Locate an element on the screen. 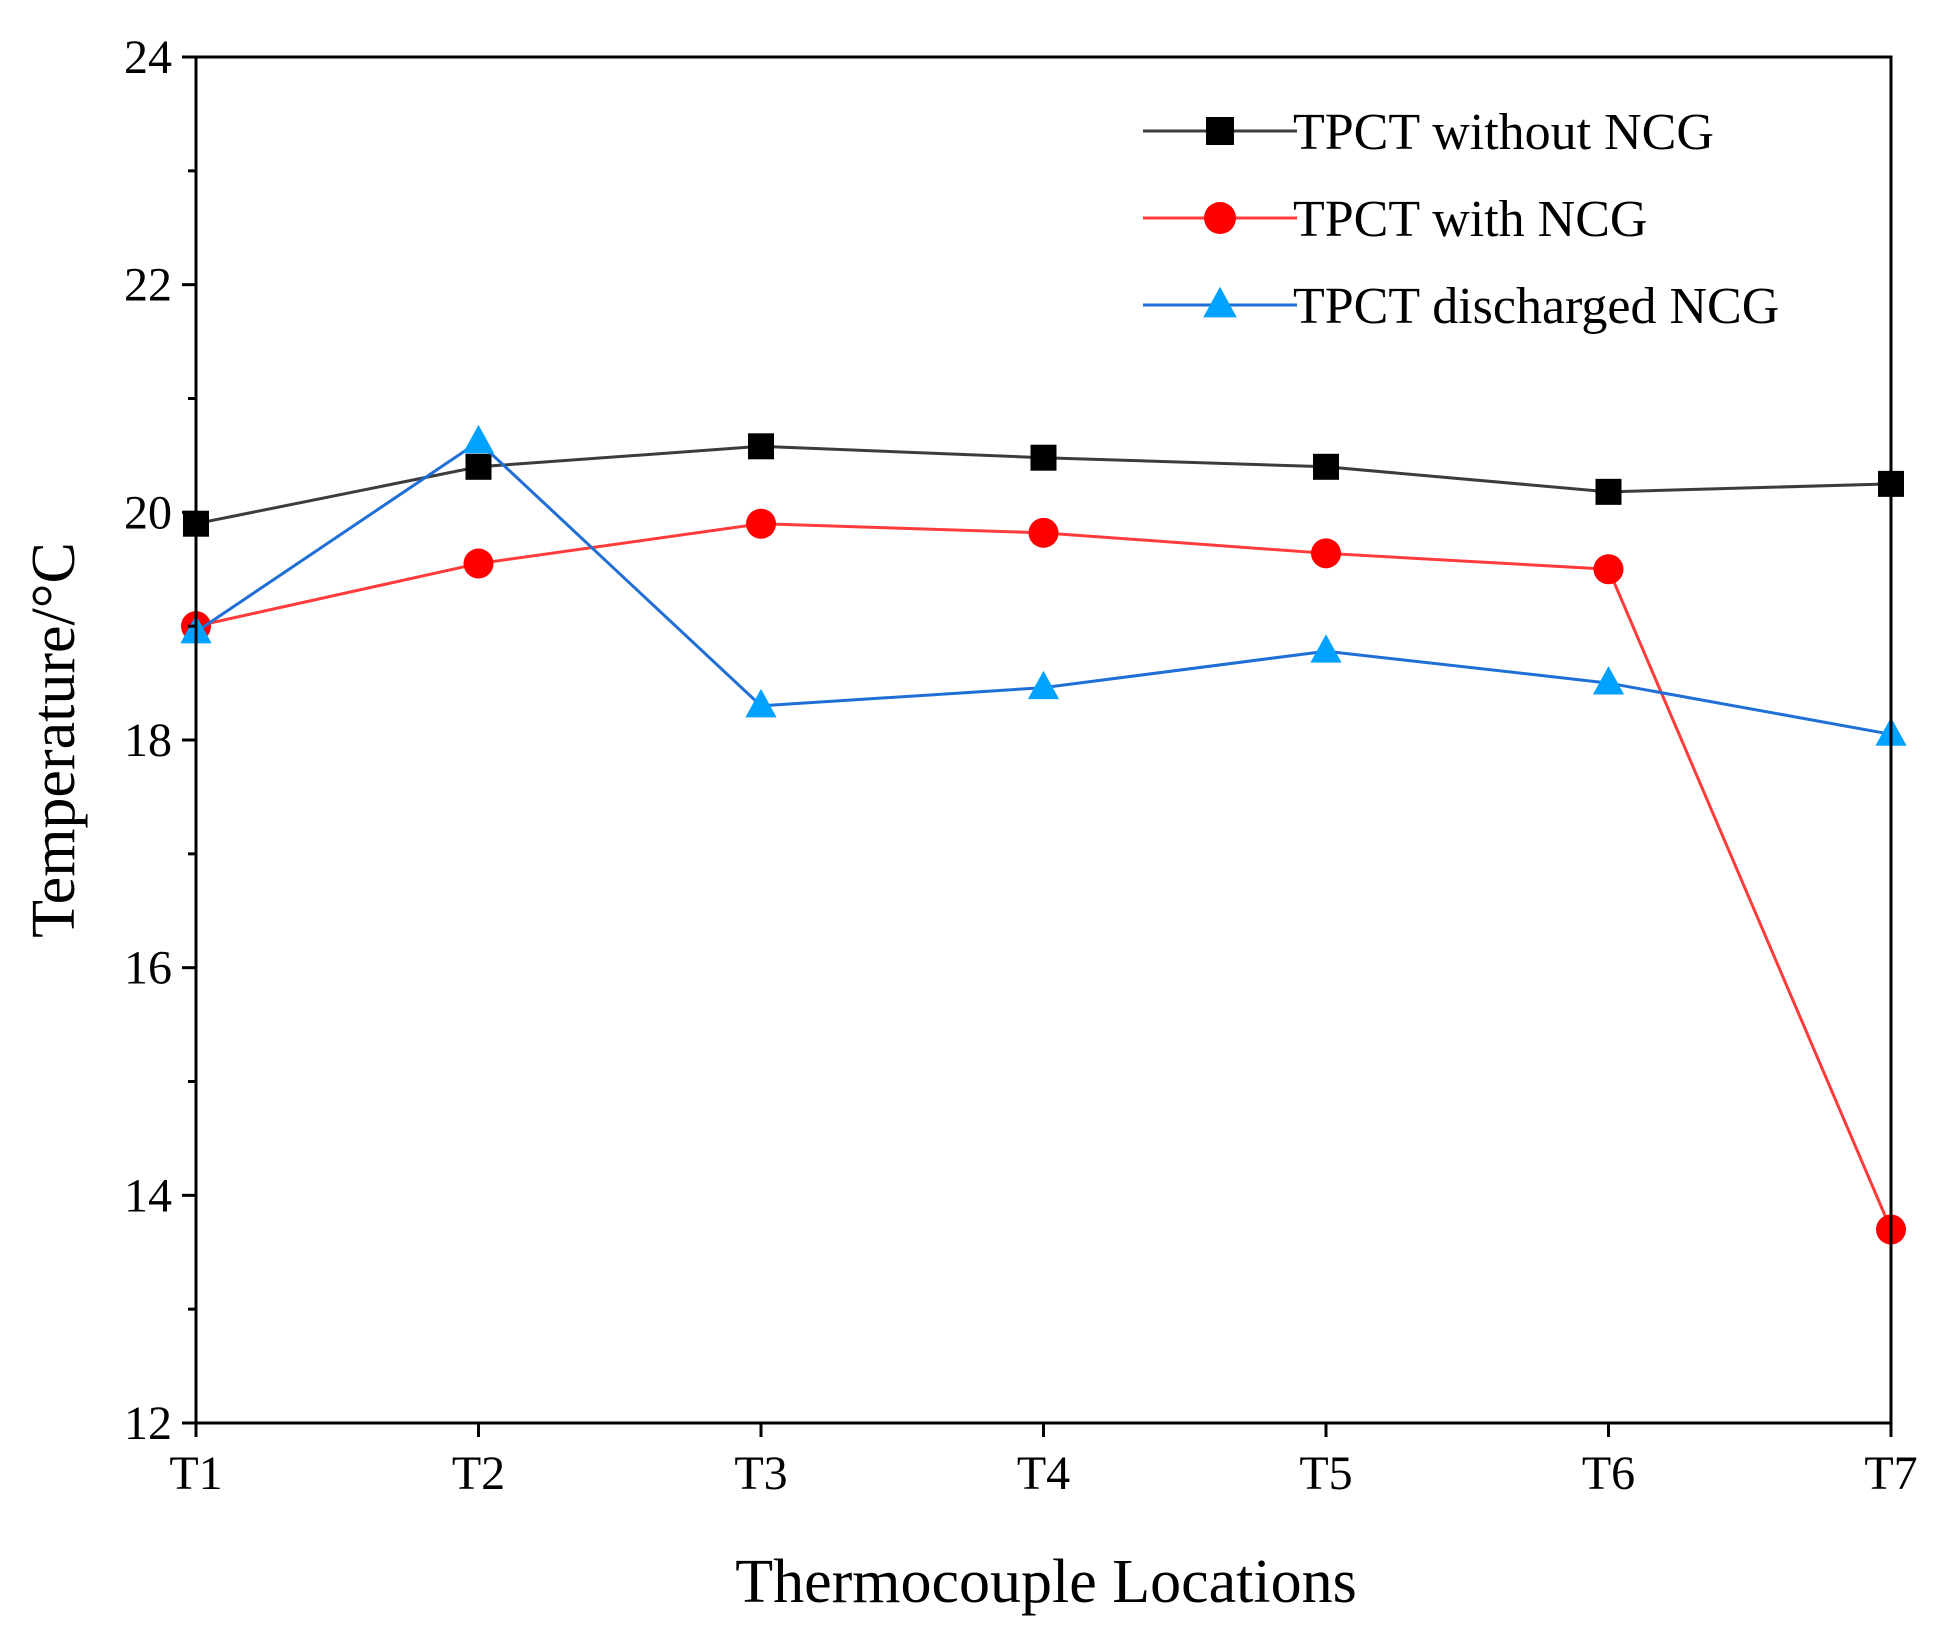 The height and width of the screenshot is (1636, 1936). x-tick-label: T4 is located at coordinates (1043, 1473).